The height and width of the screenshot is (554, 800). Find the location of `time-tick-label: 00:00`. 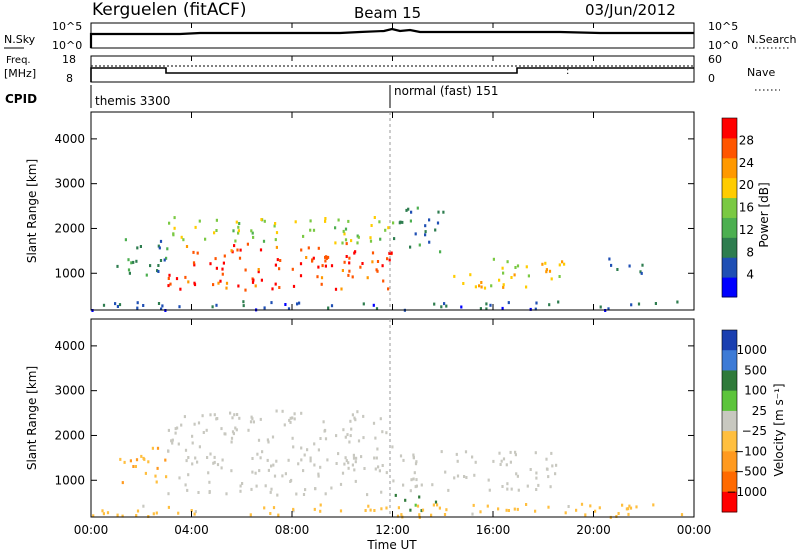

time-tick-label: 00:00 is located at coordinates (694, 530).